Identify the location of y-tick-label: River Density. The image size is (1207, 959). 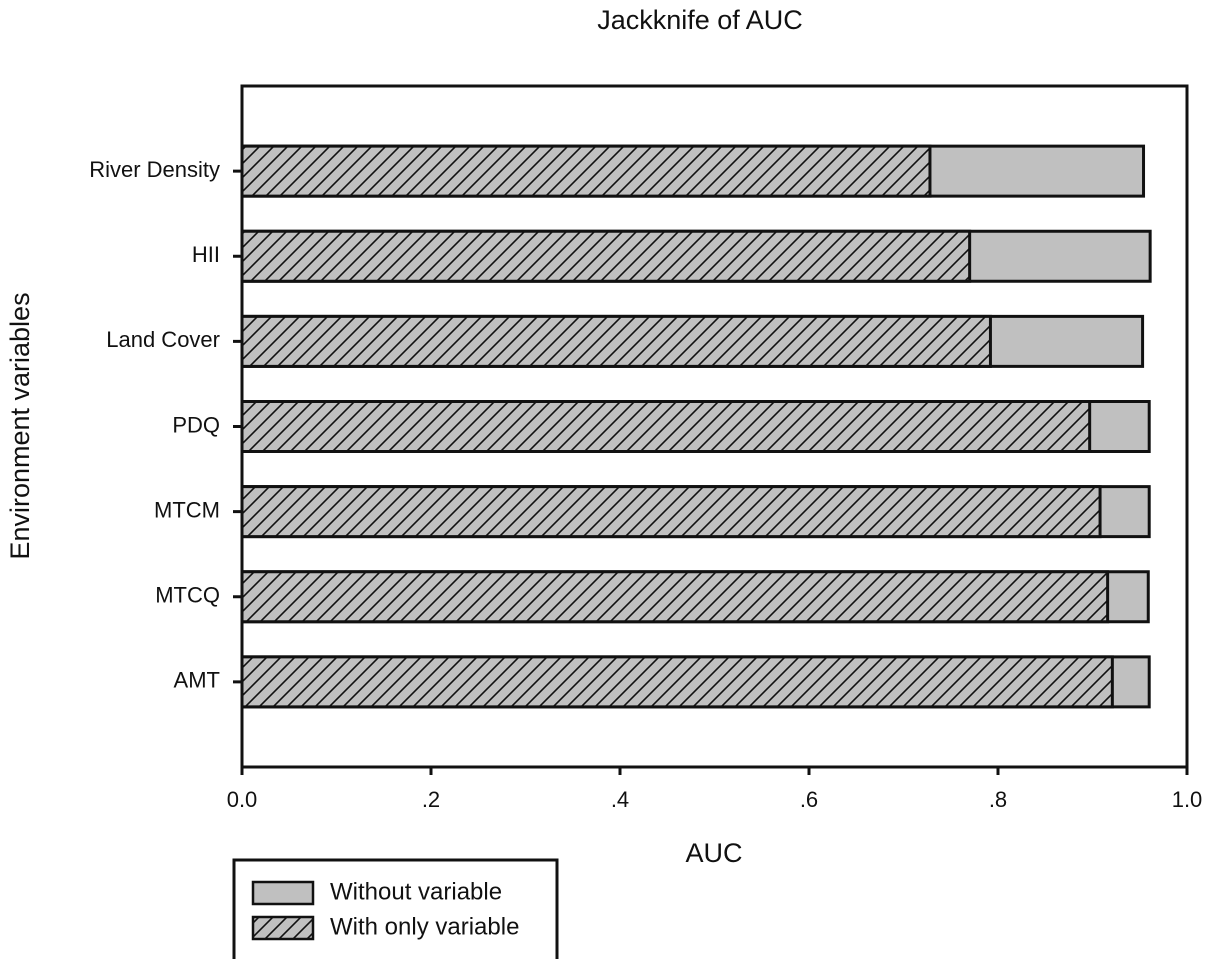
(154, 169).